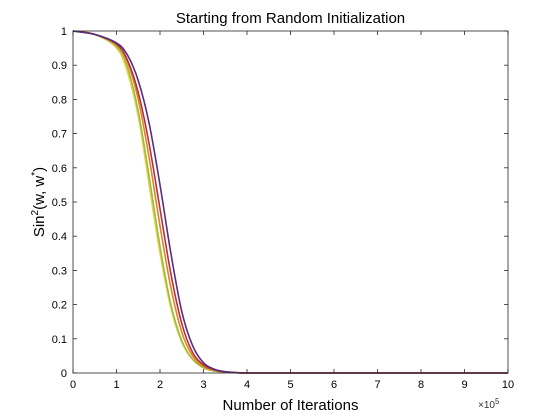 This screenshot has width=560, height=420. What do you see at coordinates (64, 32) in the screenshot?
I see `y-tick-label: 1` at bounding box center [64, 32].